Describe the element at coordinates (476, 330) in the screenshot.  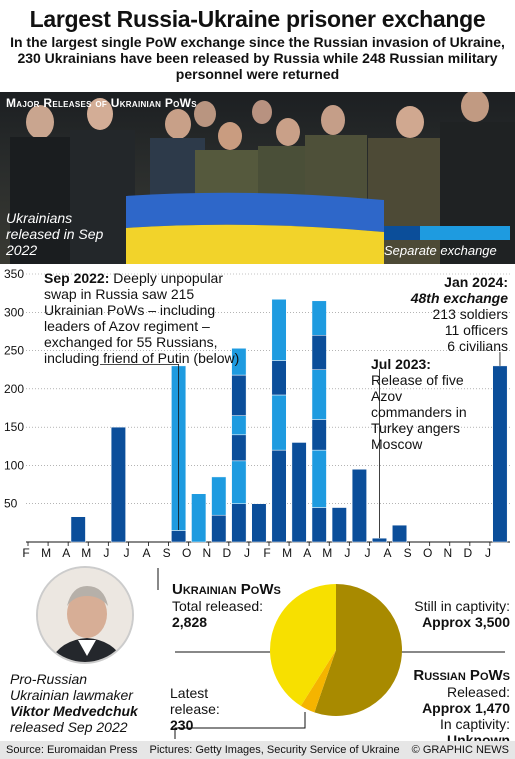
I see `annotation-jan2024-l2: 11 officers` at that location.